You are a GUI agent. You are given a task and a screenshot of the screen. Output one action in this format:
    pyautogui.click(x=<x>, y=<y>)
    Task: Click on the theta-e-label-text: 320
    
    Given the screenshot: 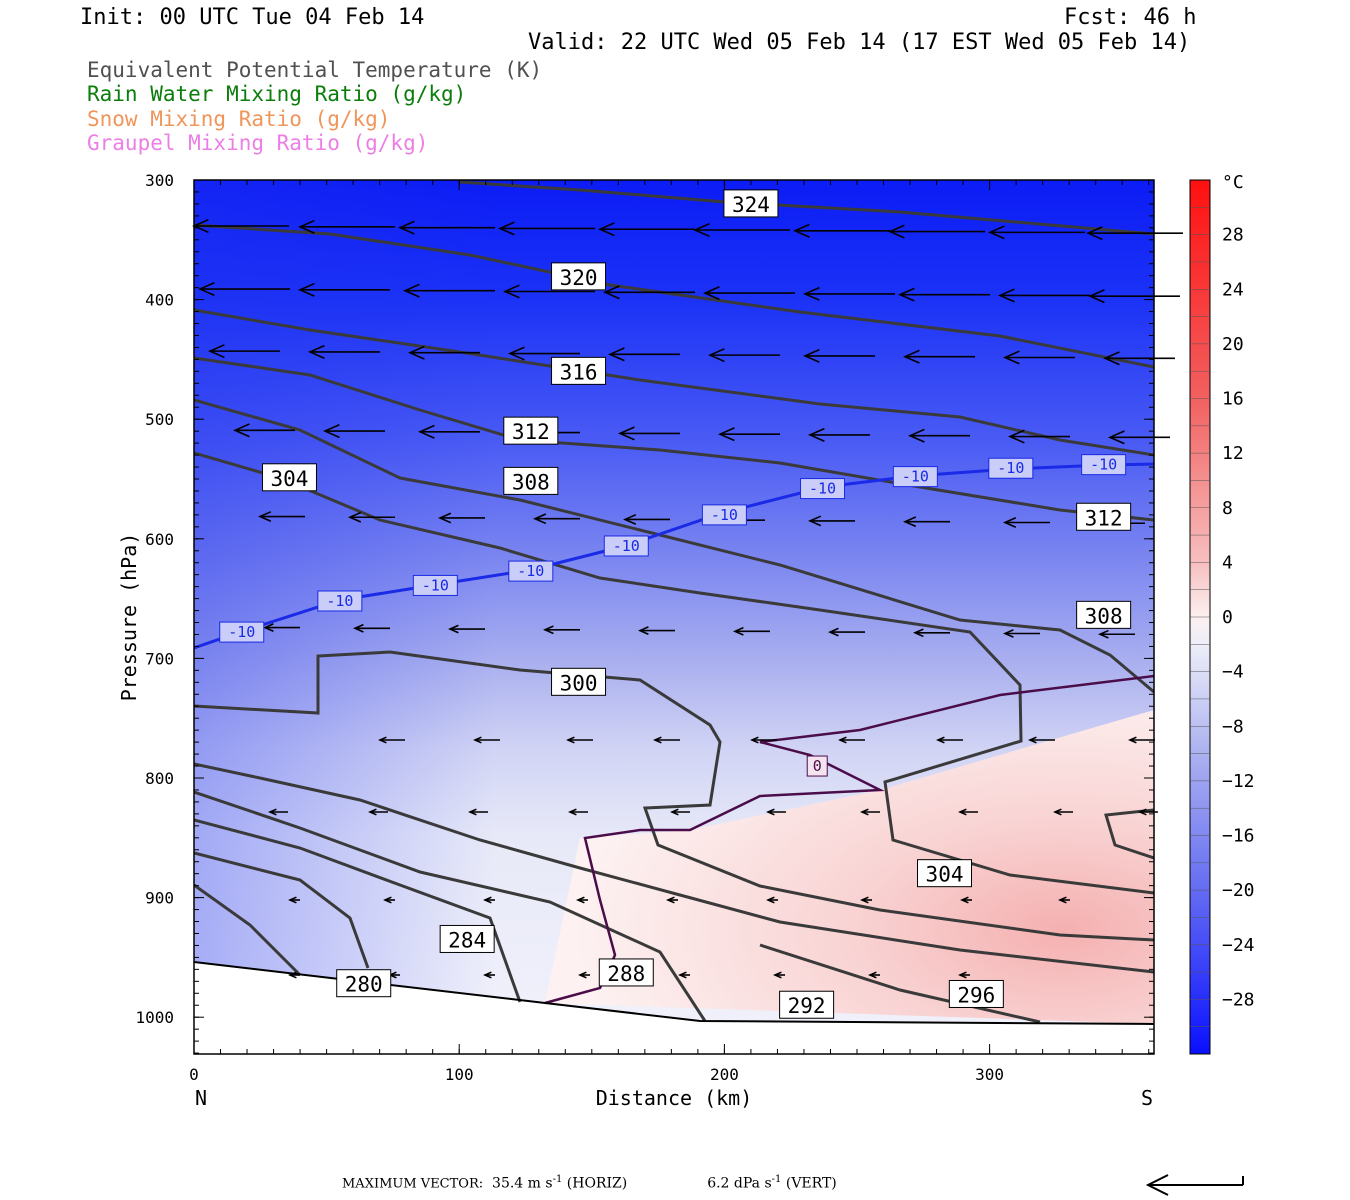 What is the action you would take?
    pyautogui.click(x=579, y=278)
    